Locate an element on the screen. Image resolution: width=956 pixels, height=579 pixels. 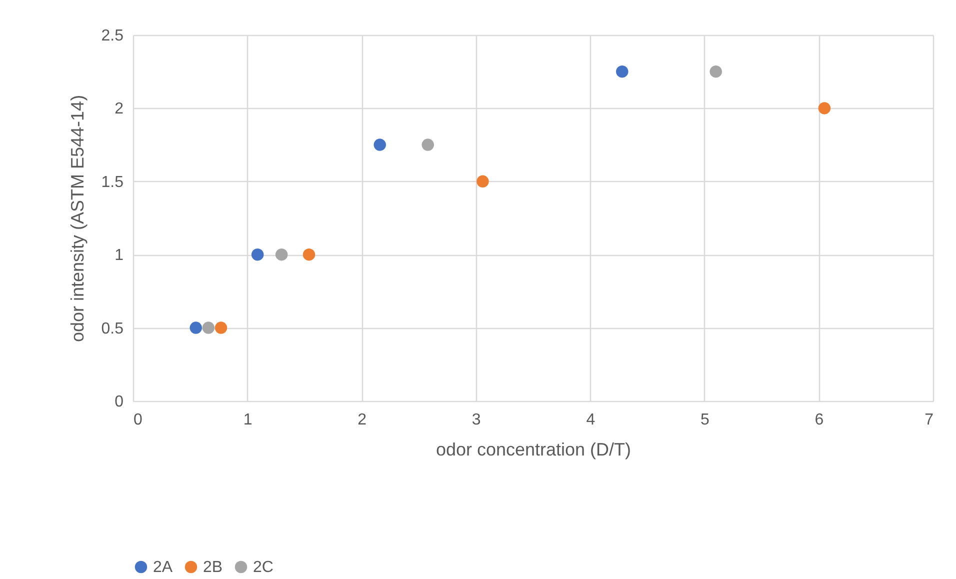
x-tick-label: 2 is located at coordinates (362, 420).